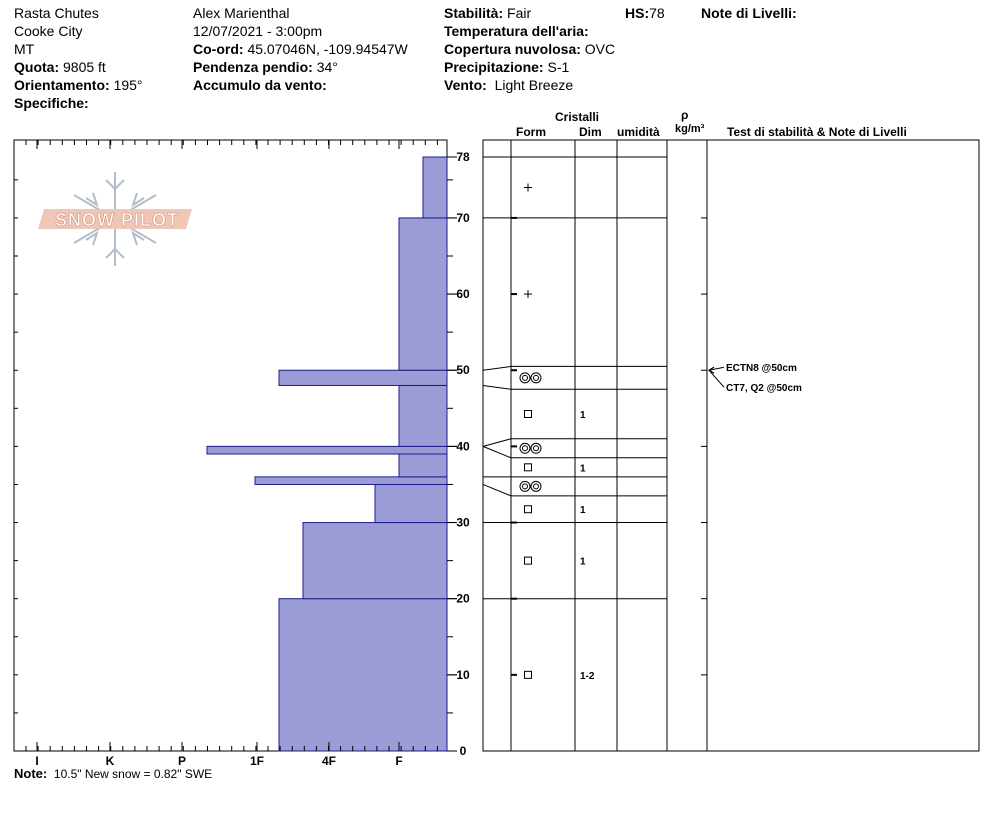  I want to click on slope-value: 34°, so click(327, 67).